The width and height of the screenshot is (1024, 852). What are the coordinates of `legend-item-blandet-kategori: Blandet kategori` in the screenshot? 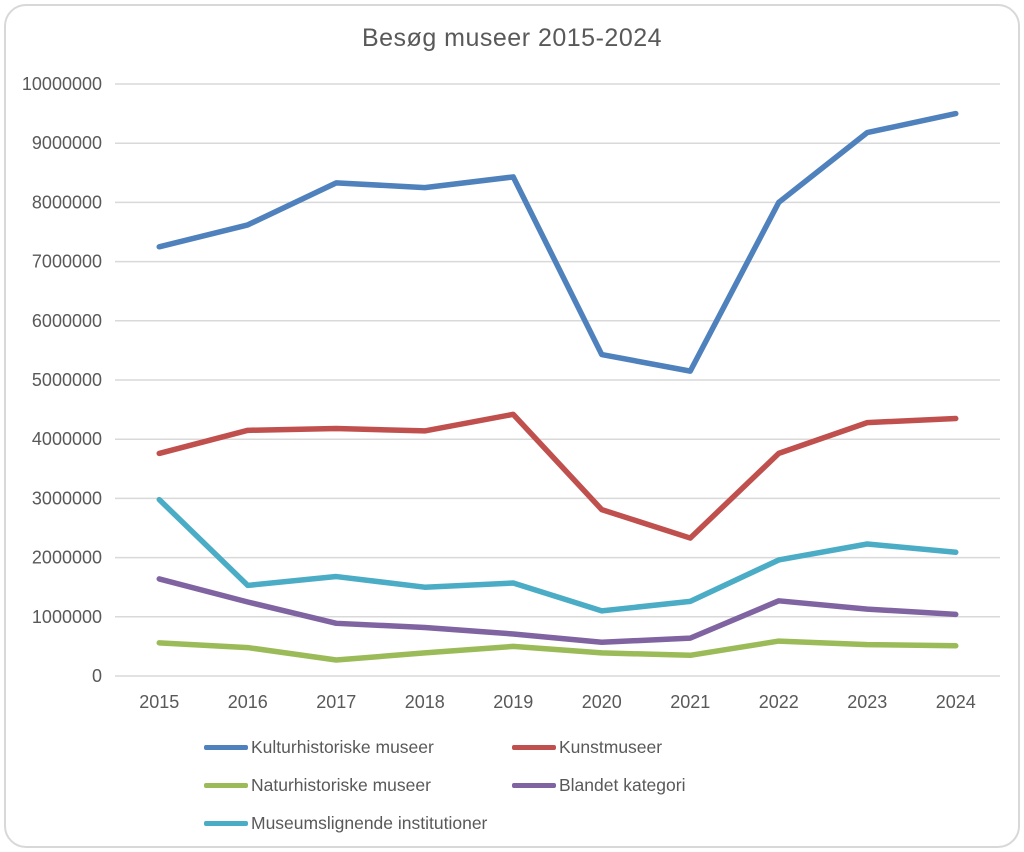 It's located at (598, 785).